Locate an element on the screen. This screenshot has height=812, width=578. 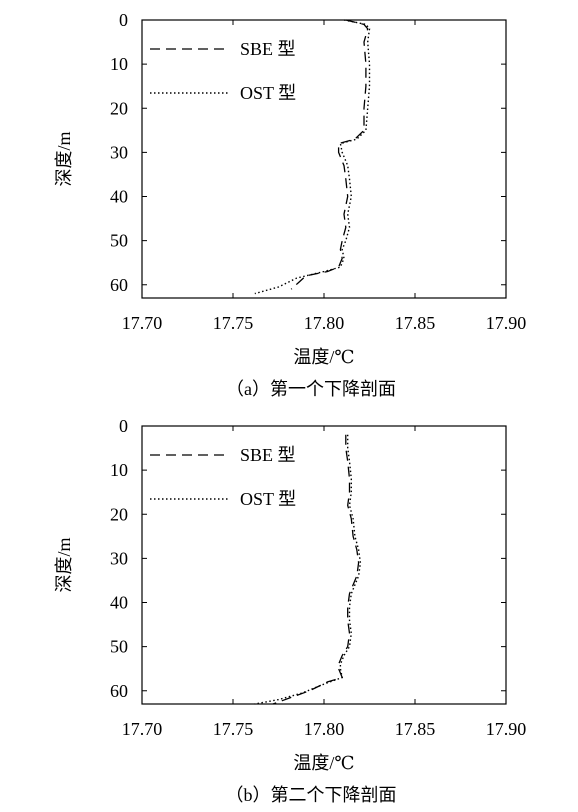
b-y-tick-label: 50 is located at coordinates (119, 647).